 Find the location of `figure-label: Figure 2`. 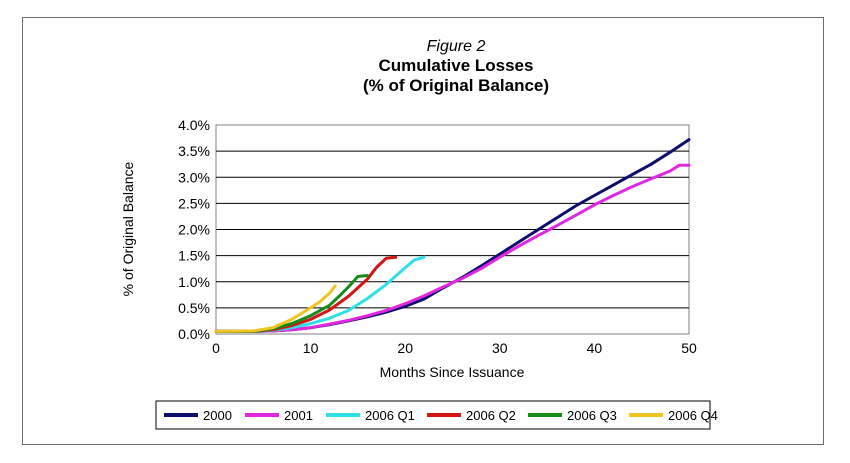

figure-label: Figure 2 is located at coordinates (456, 46).